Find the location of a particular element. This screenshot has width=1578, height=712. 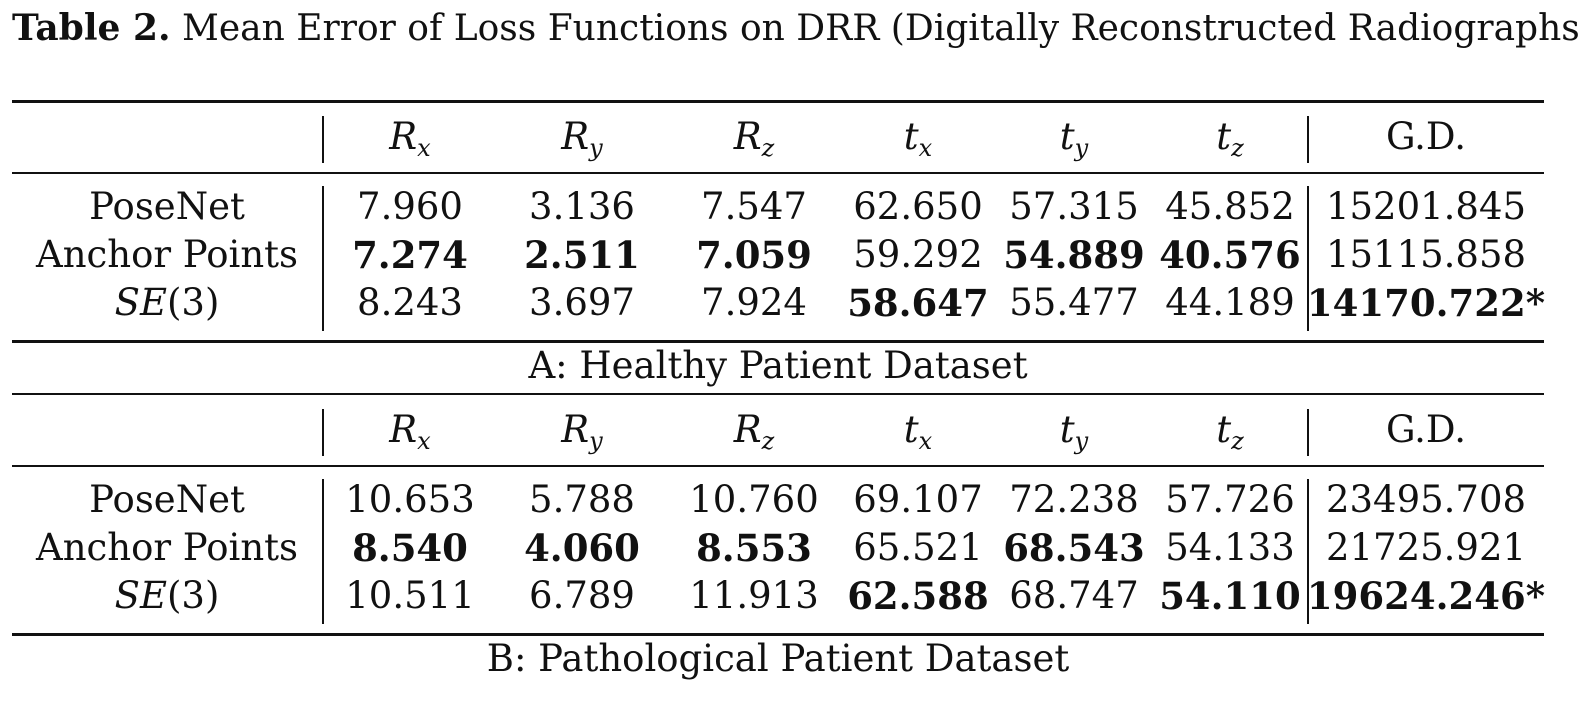

table-cell-gd: 15115.858 is located at coordinates (1426, 254).